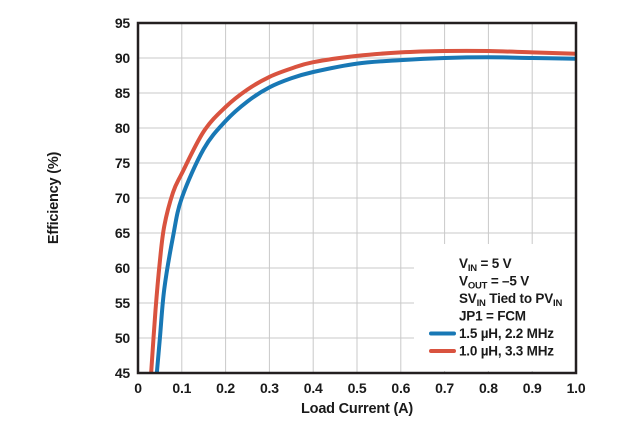  What do you see at coordinates (576, 388) in the screenshot?
I see `x-tick-label: 1.0` at bounding box center [576, 388].